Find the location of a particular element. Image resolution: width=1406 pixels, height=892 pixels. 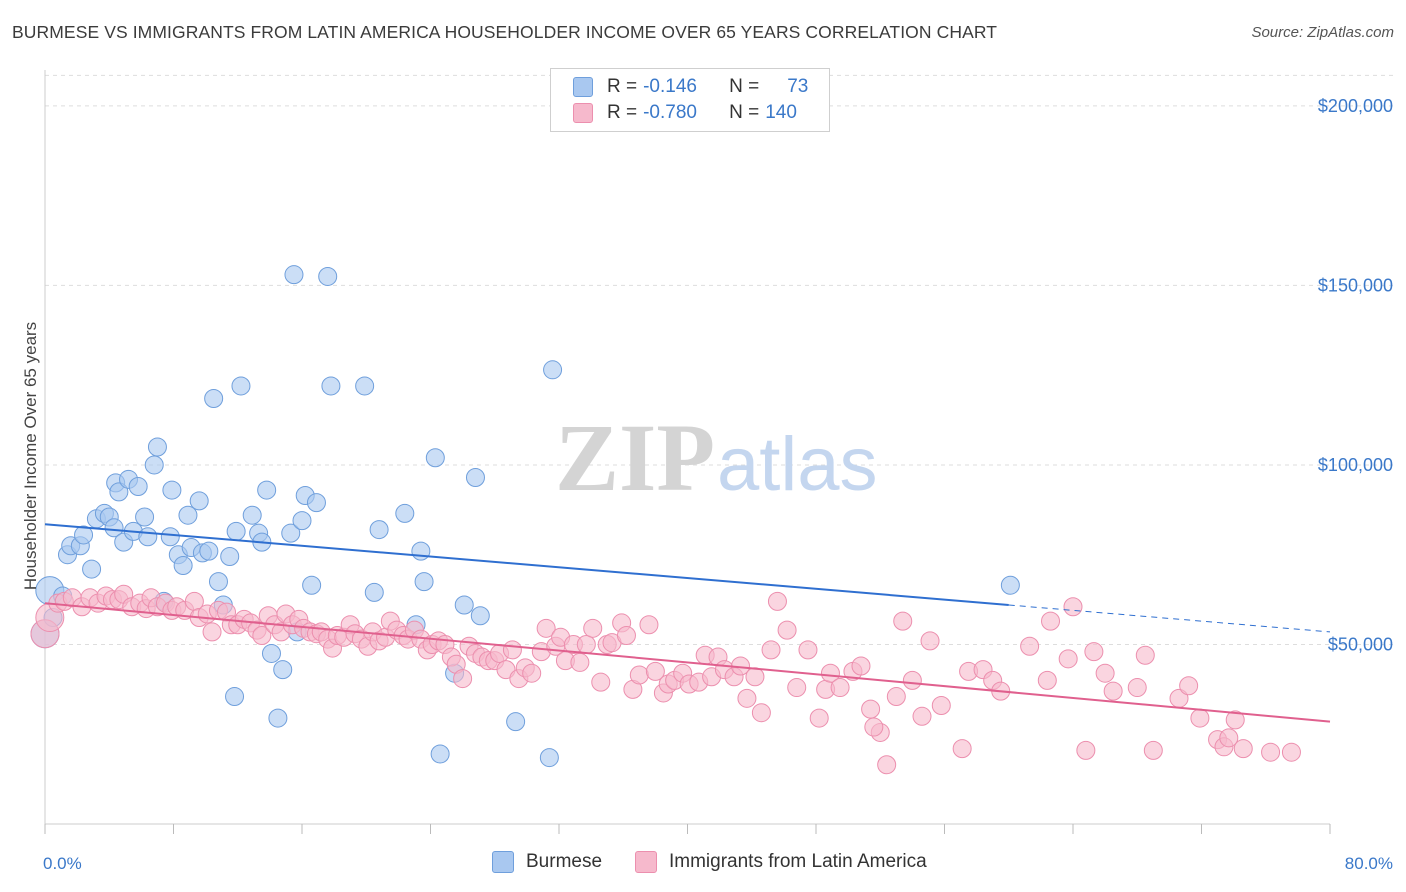

y-tick-label: $150,000 is located at coordinates (1355, 285).